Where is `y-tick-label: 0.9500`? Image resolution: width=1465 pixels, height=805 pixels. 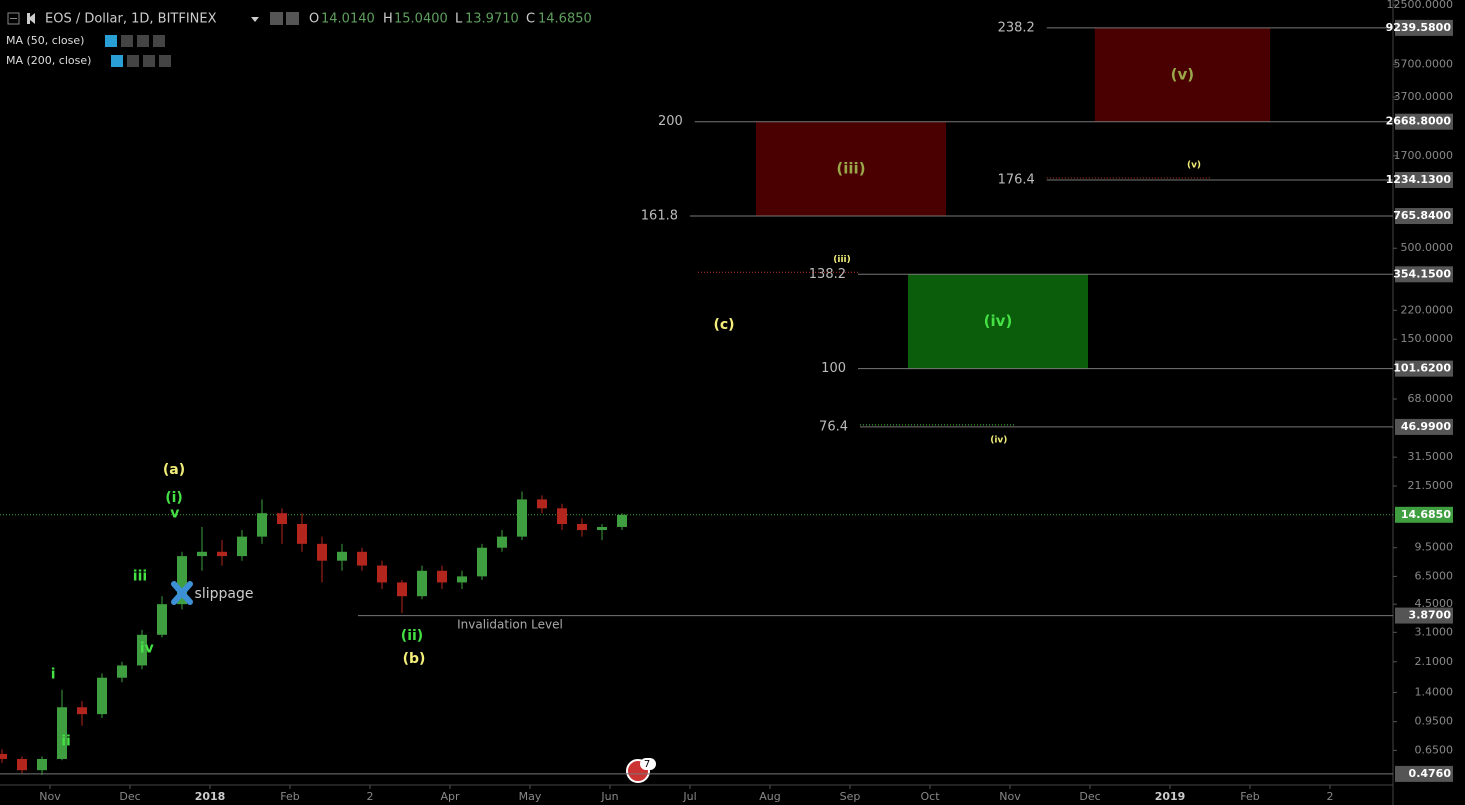
y-tick-label: 0.9500 is located at coordinates (1434, 721).